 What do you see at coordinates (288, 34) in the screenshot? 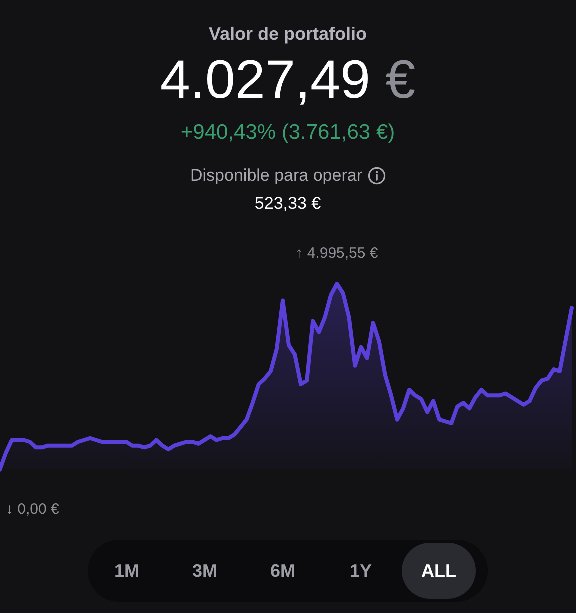
I see `chart-title: Valor de portafolio` at bounding box center [288, 34].